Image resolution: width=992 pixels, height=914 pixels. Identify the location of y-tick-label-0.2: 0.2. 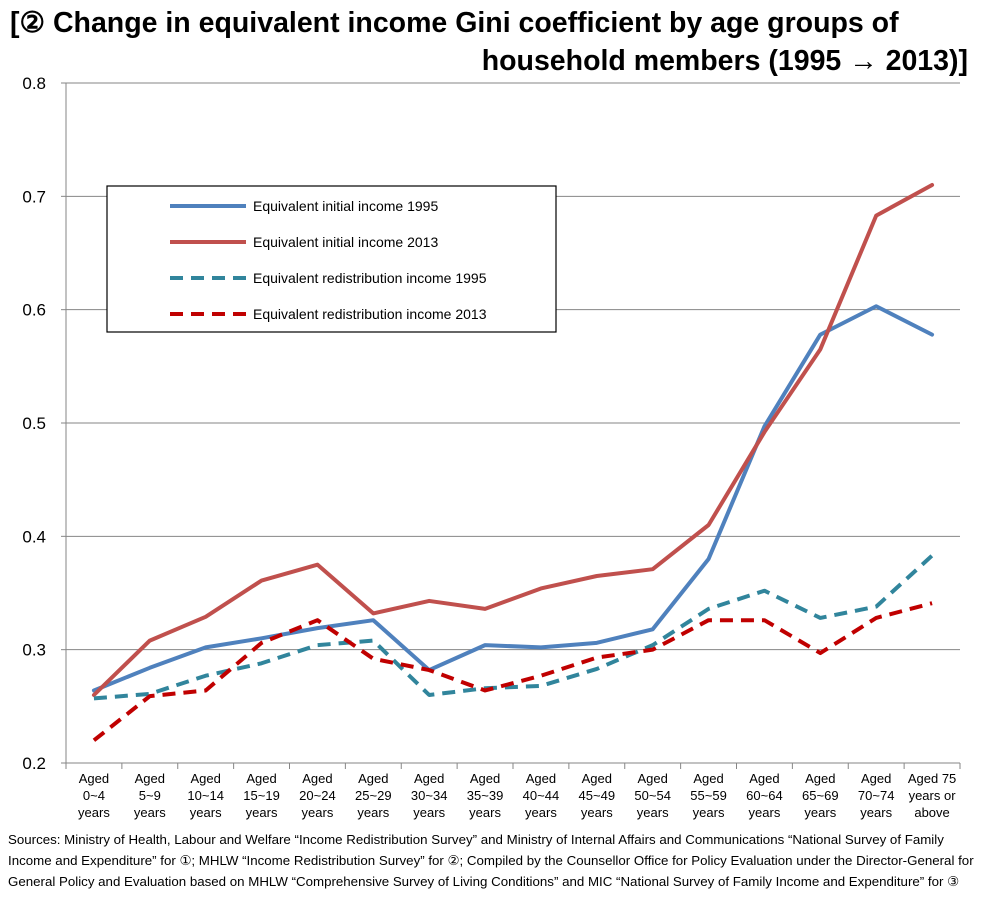
(34, 763).